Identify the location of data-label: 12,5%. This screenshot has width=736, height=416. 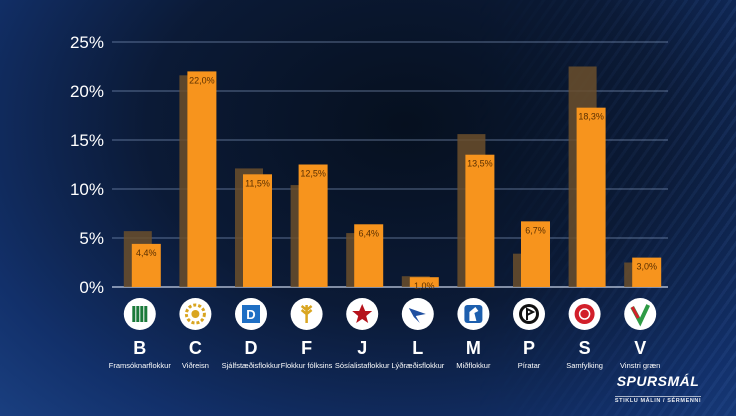
(313, 174).